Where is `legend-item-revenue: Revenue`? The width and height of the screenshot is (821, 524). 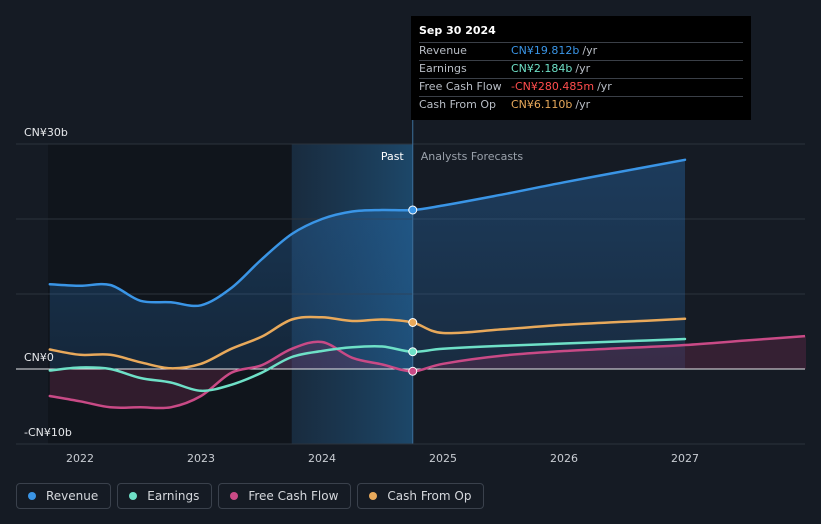
legend-item-revenue: Revenue is located at coordinates (64, 496).